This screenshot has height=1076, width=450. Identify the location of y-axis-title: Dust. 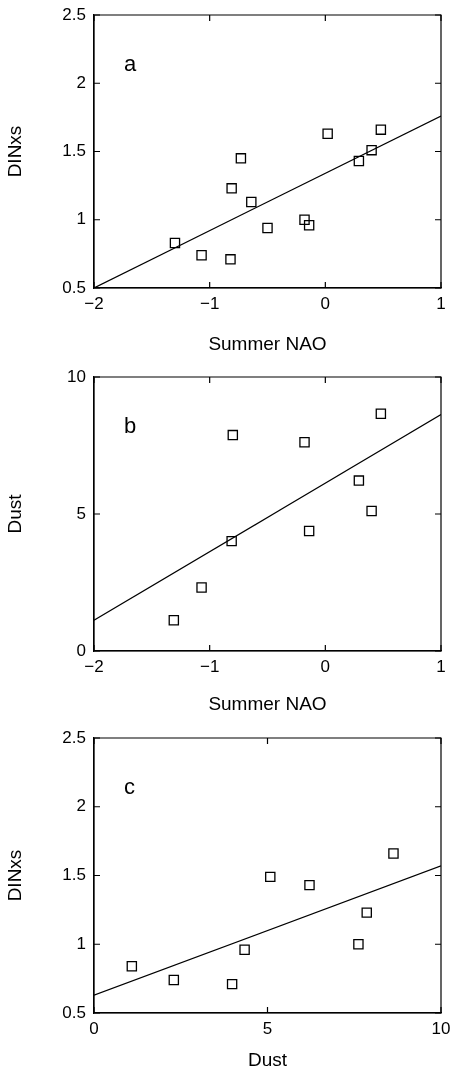
(14, 513).